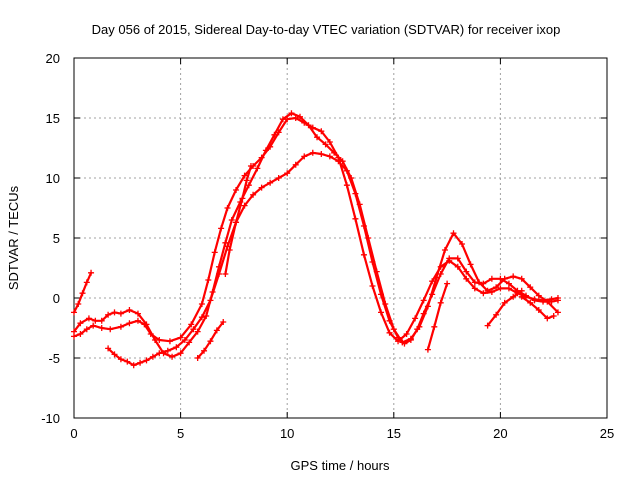 The image size is (640, 480). Describe the element at coordinates (56, 298) in the screenshot. I see `y-tick-label: 0` at that location.